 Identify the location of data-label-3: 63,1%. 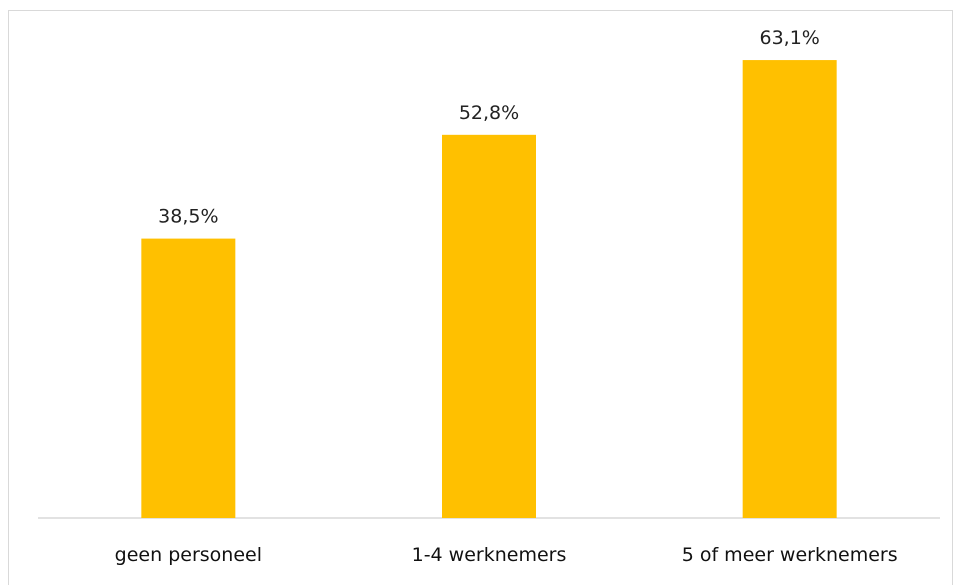
(789, 38).